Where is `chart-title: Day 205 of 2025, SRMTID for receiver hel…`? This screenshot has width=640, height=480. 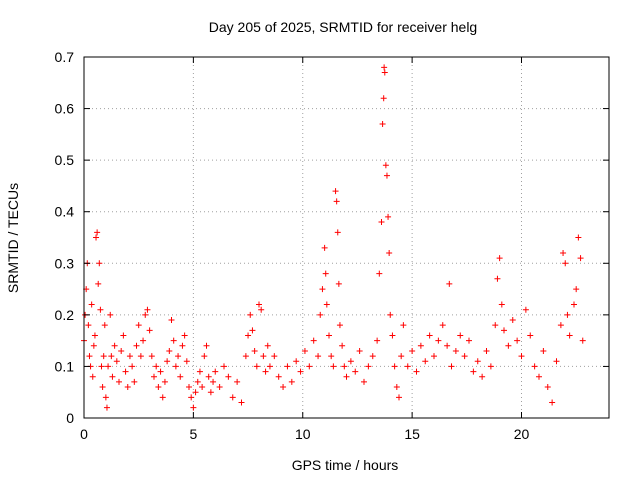
chart-title: Day 205 of 2025, SRMTID for receiver hel… is located at coordinates (343, 27).